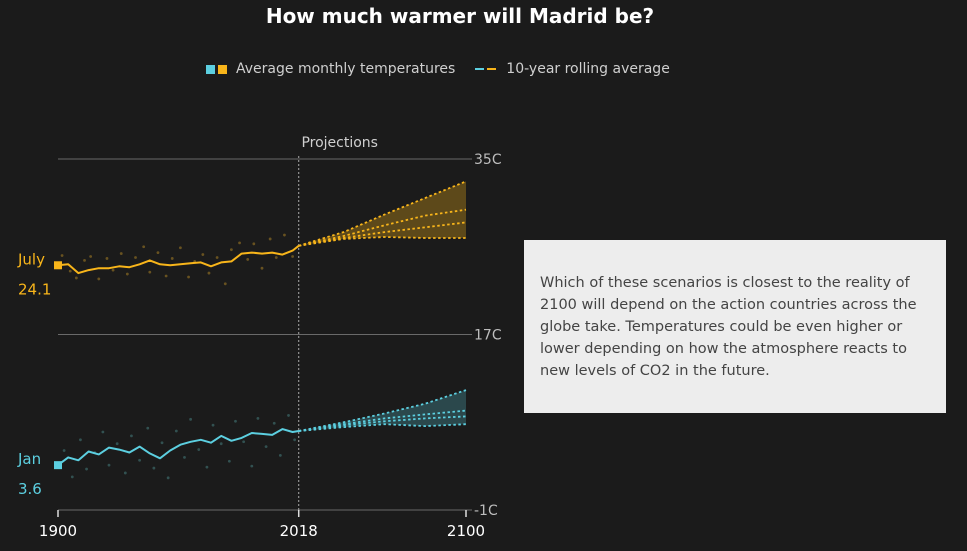 The height and width of the screenshot is (551, 967). Describe the element at coordinates (34, 289) in the screenshot. I see `series-start-value-july: 24.1` at that location.